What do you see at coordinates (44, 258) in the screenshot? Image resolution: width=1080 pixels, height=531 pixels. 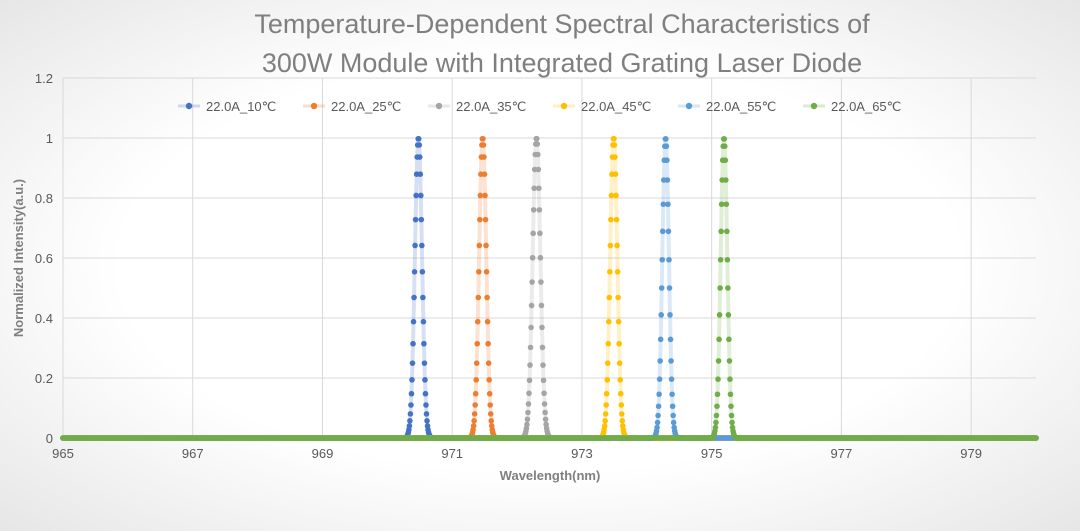 I see `y-tick-labels: 00.20.40.60.811.2` at bounding box center [44, 258].